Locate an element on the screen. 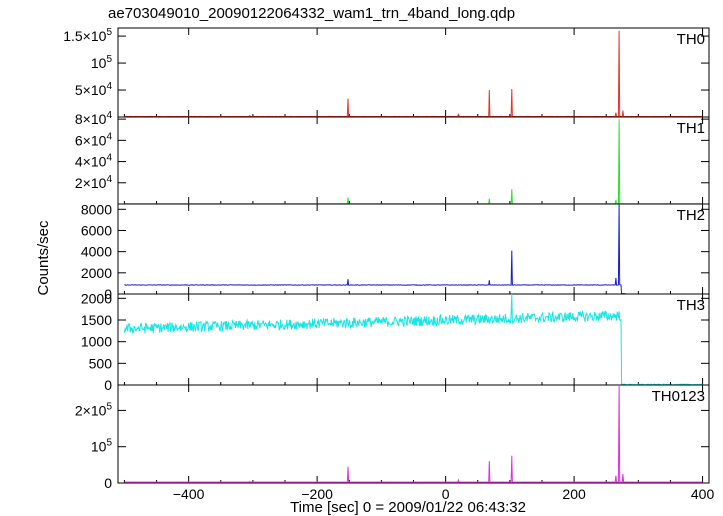 The image size is (723, 516). y-tick-label: 6000 is located at coordinates (96, 230).